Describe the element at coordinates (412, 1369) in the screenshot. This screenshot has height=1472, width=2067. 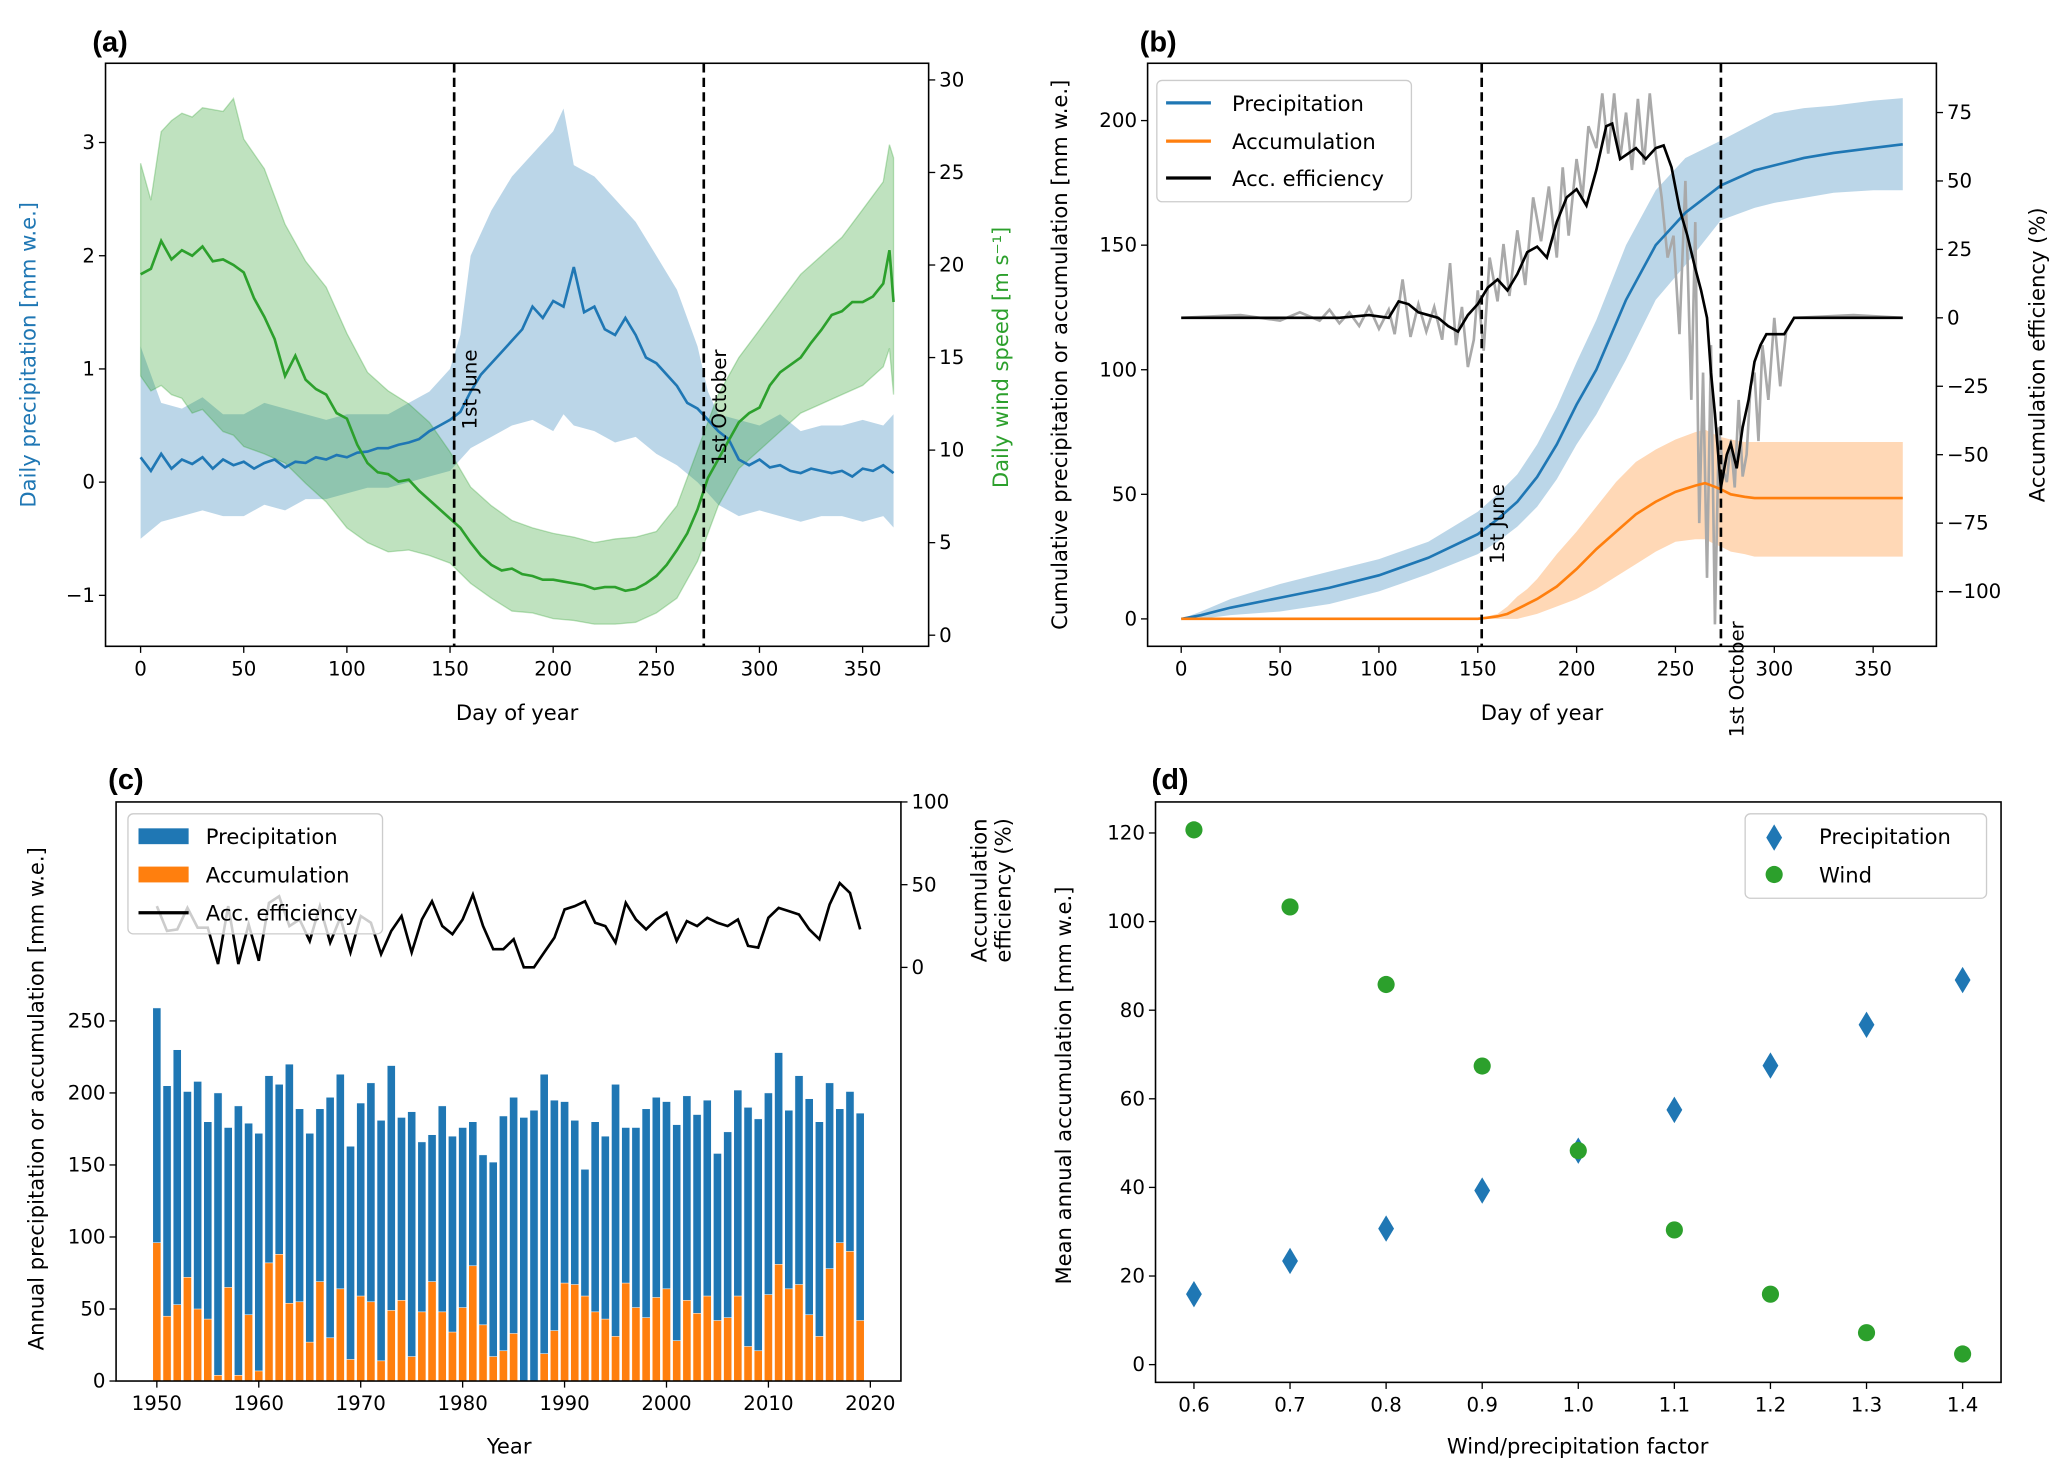
I see `bar-accumulation-1975` at that location.